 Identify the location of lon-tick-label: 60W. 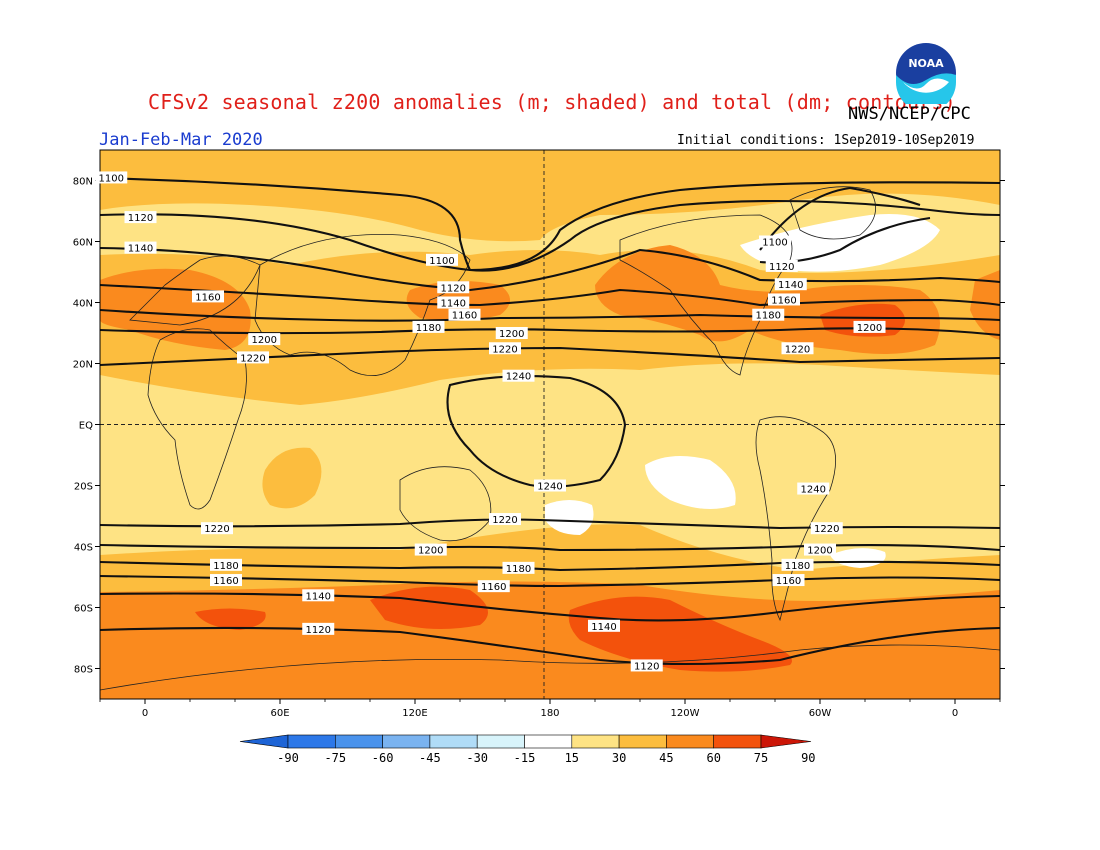
(820, 713).